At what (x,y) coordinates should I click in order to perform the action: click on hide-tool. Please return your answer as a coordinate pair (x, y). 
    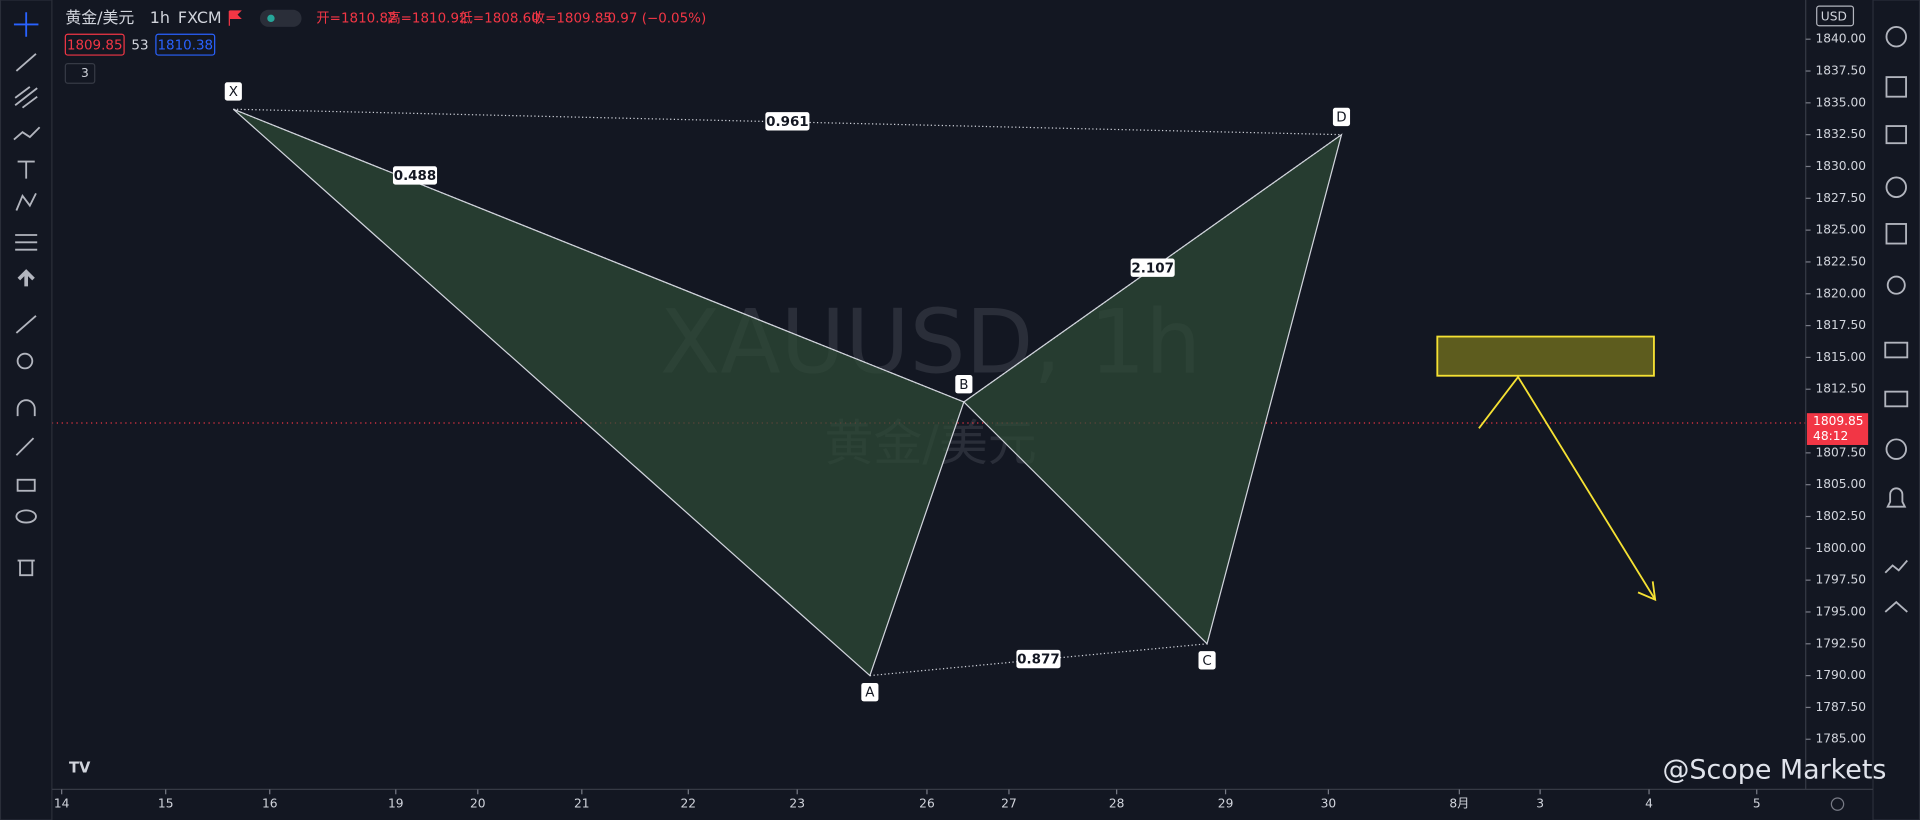
    Looking at the image, I should click on (26, 516).